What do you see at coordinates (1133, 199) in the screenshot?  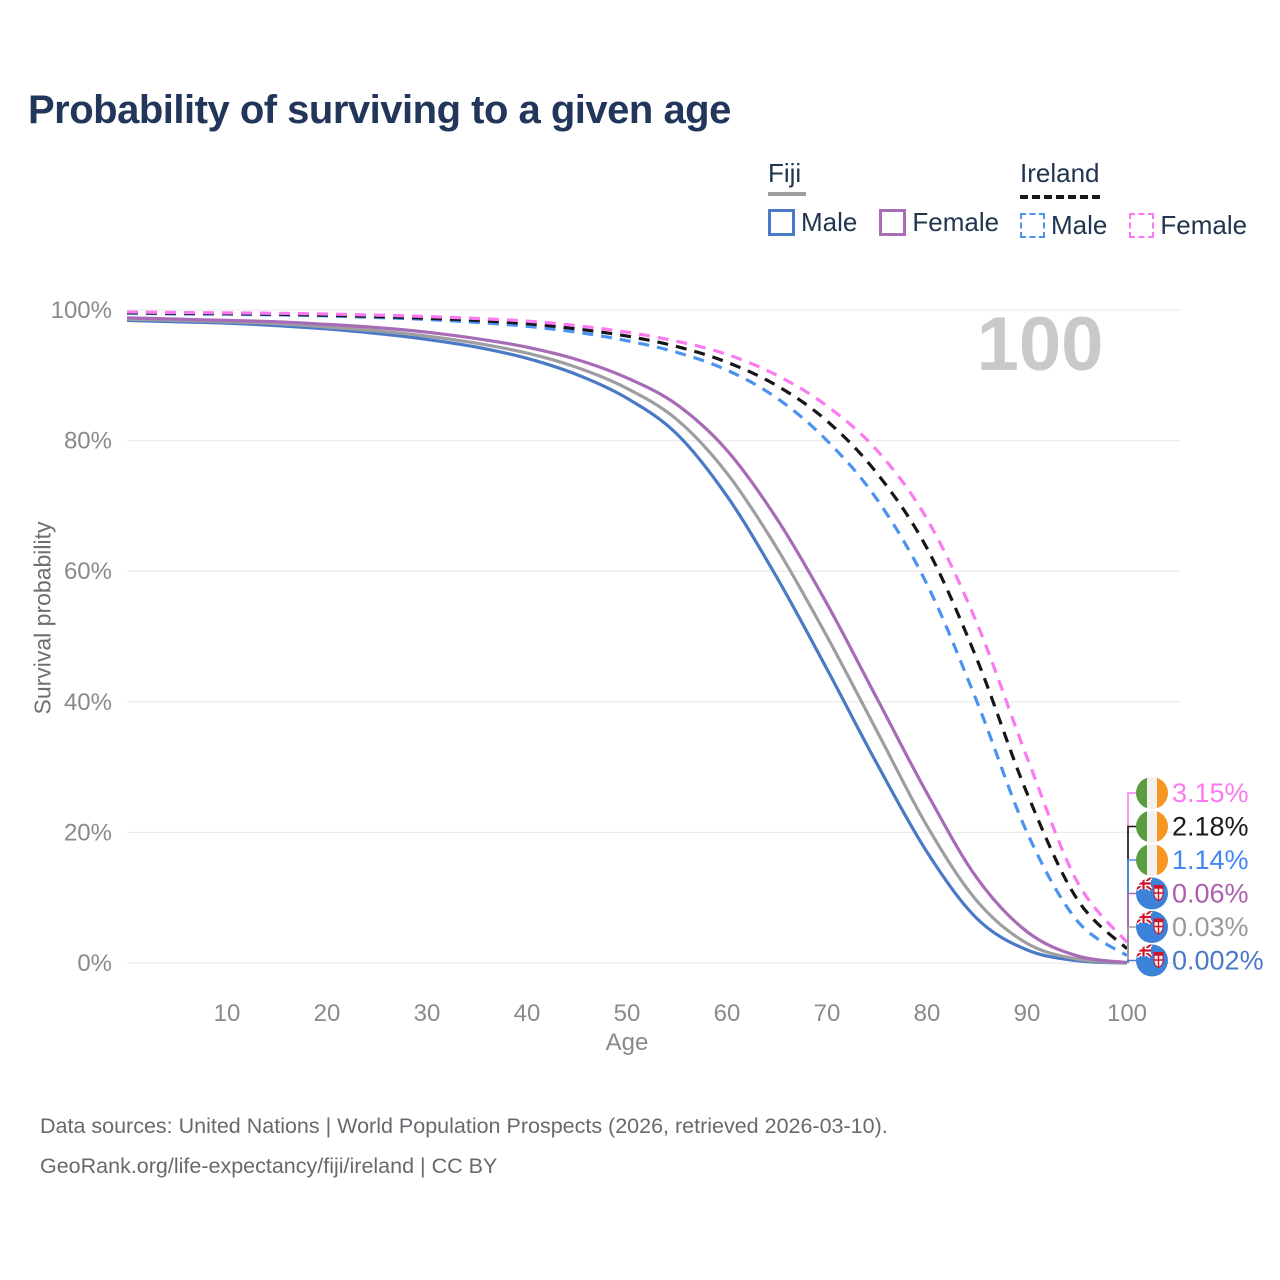 I see `legend-group-ireland: Ireland Male Female` at bounding box center [1133, 199].